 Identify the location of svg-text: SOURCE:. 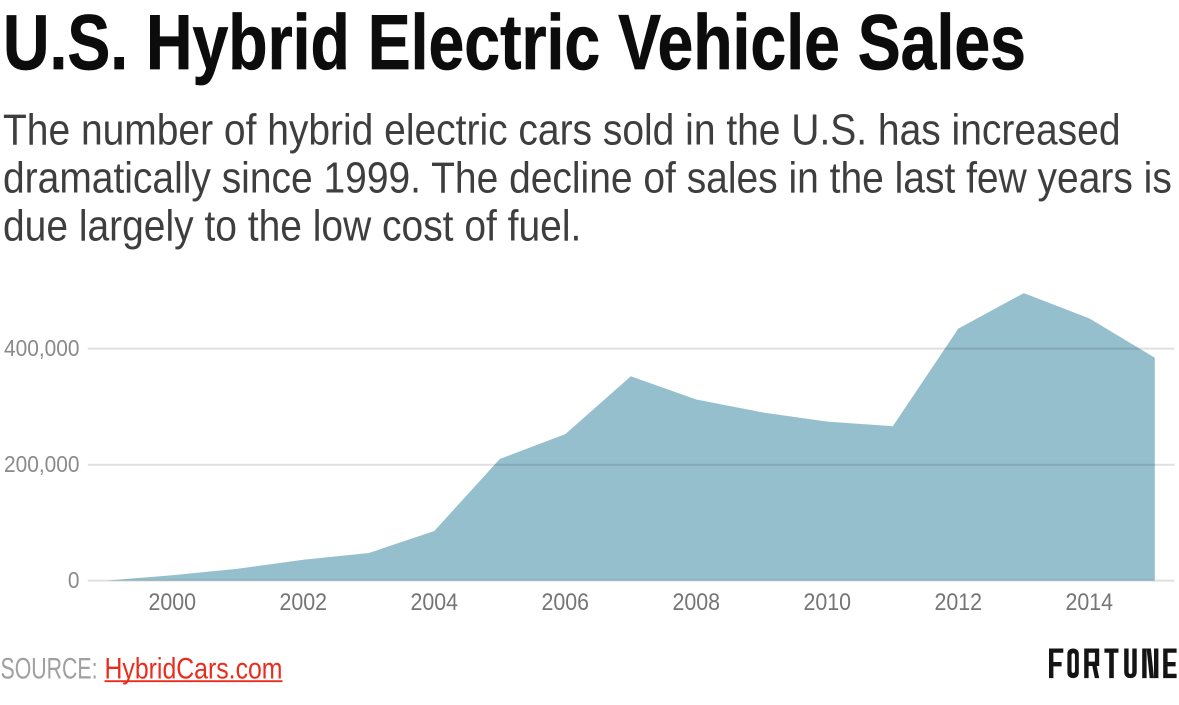
(49, 668).